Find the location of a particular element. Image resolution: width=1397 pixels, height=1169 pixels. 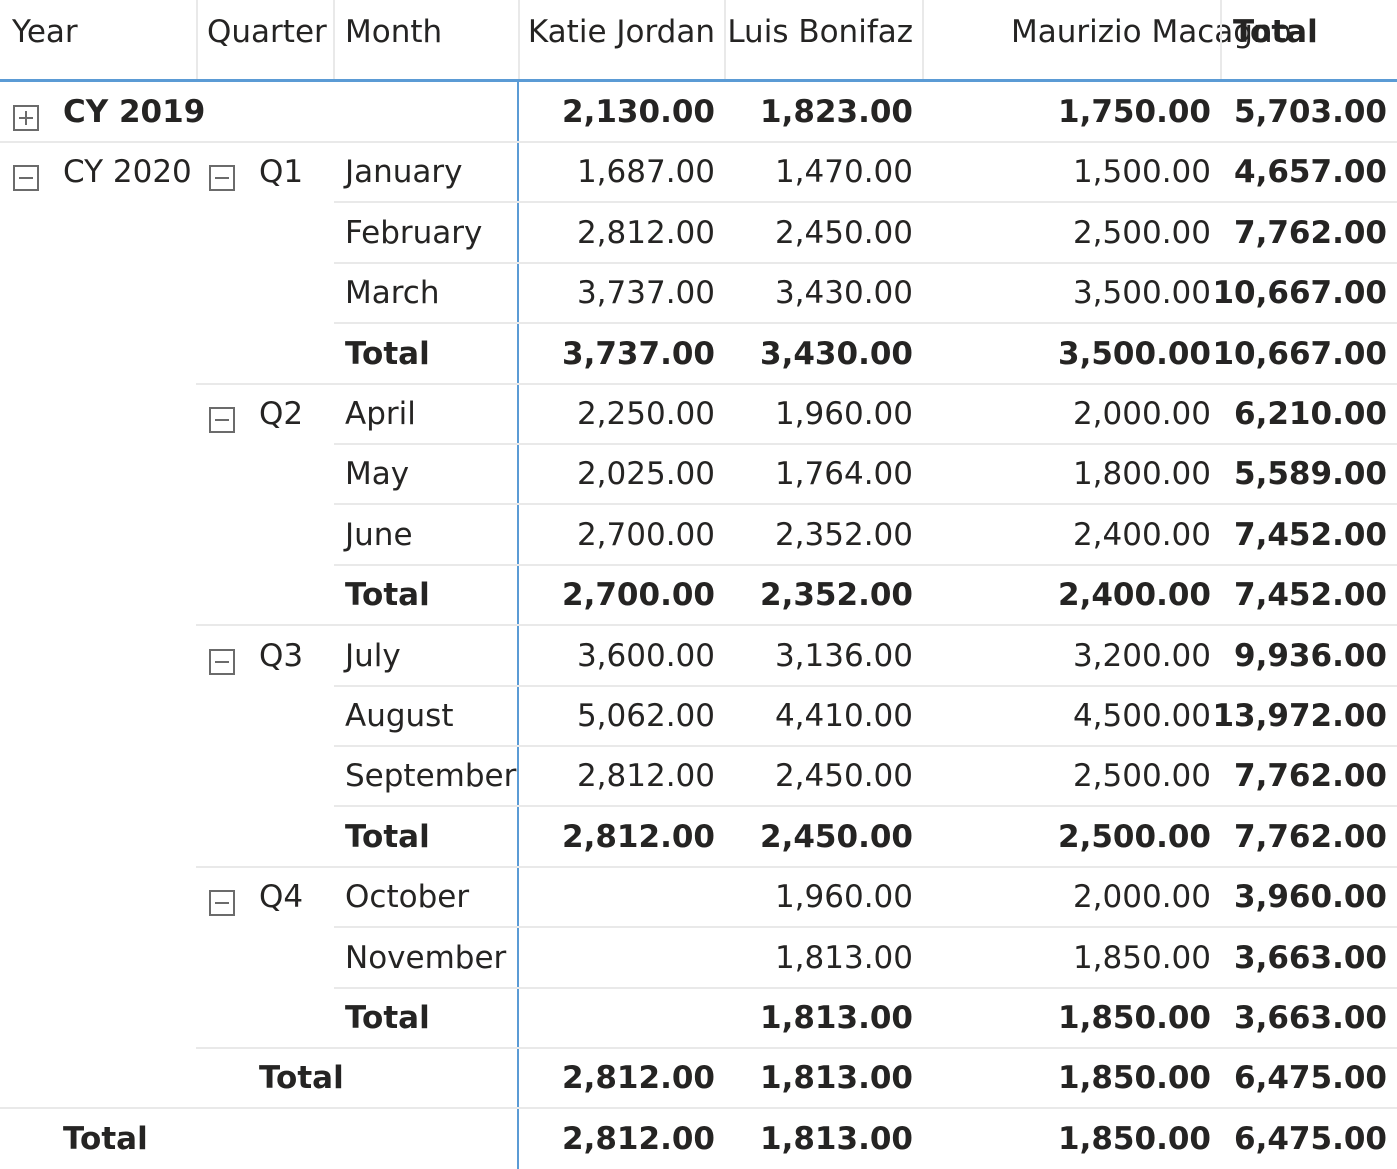

month-label: June is located at coordinates (379, 535).